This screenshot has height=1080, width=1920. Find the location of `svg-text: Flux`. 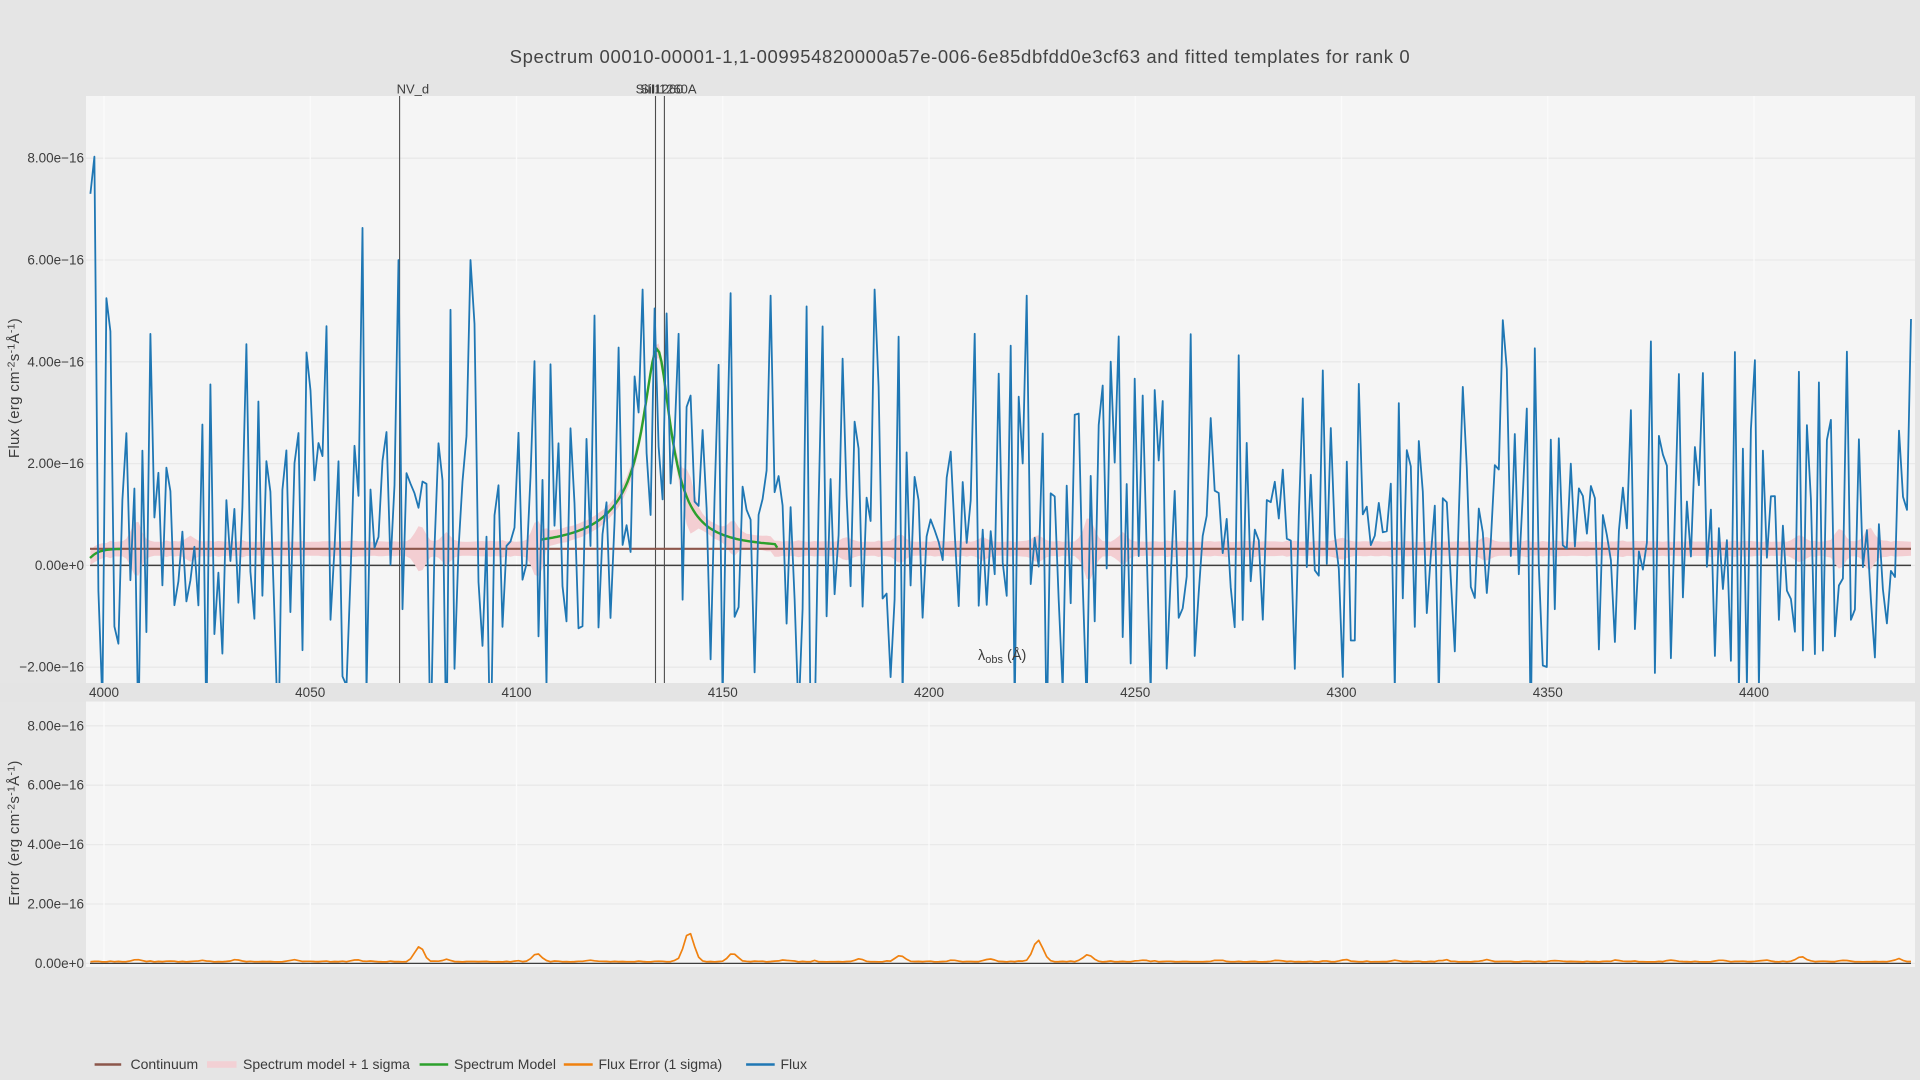

svg-text: Flux is located at coordinates (794, 1064).